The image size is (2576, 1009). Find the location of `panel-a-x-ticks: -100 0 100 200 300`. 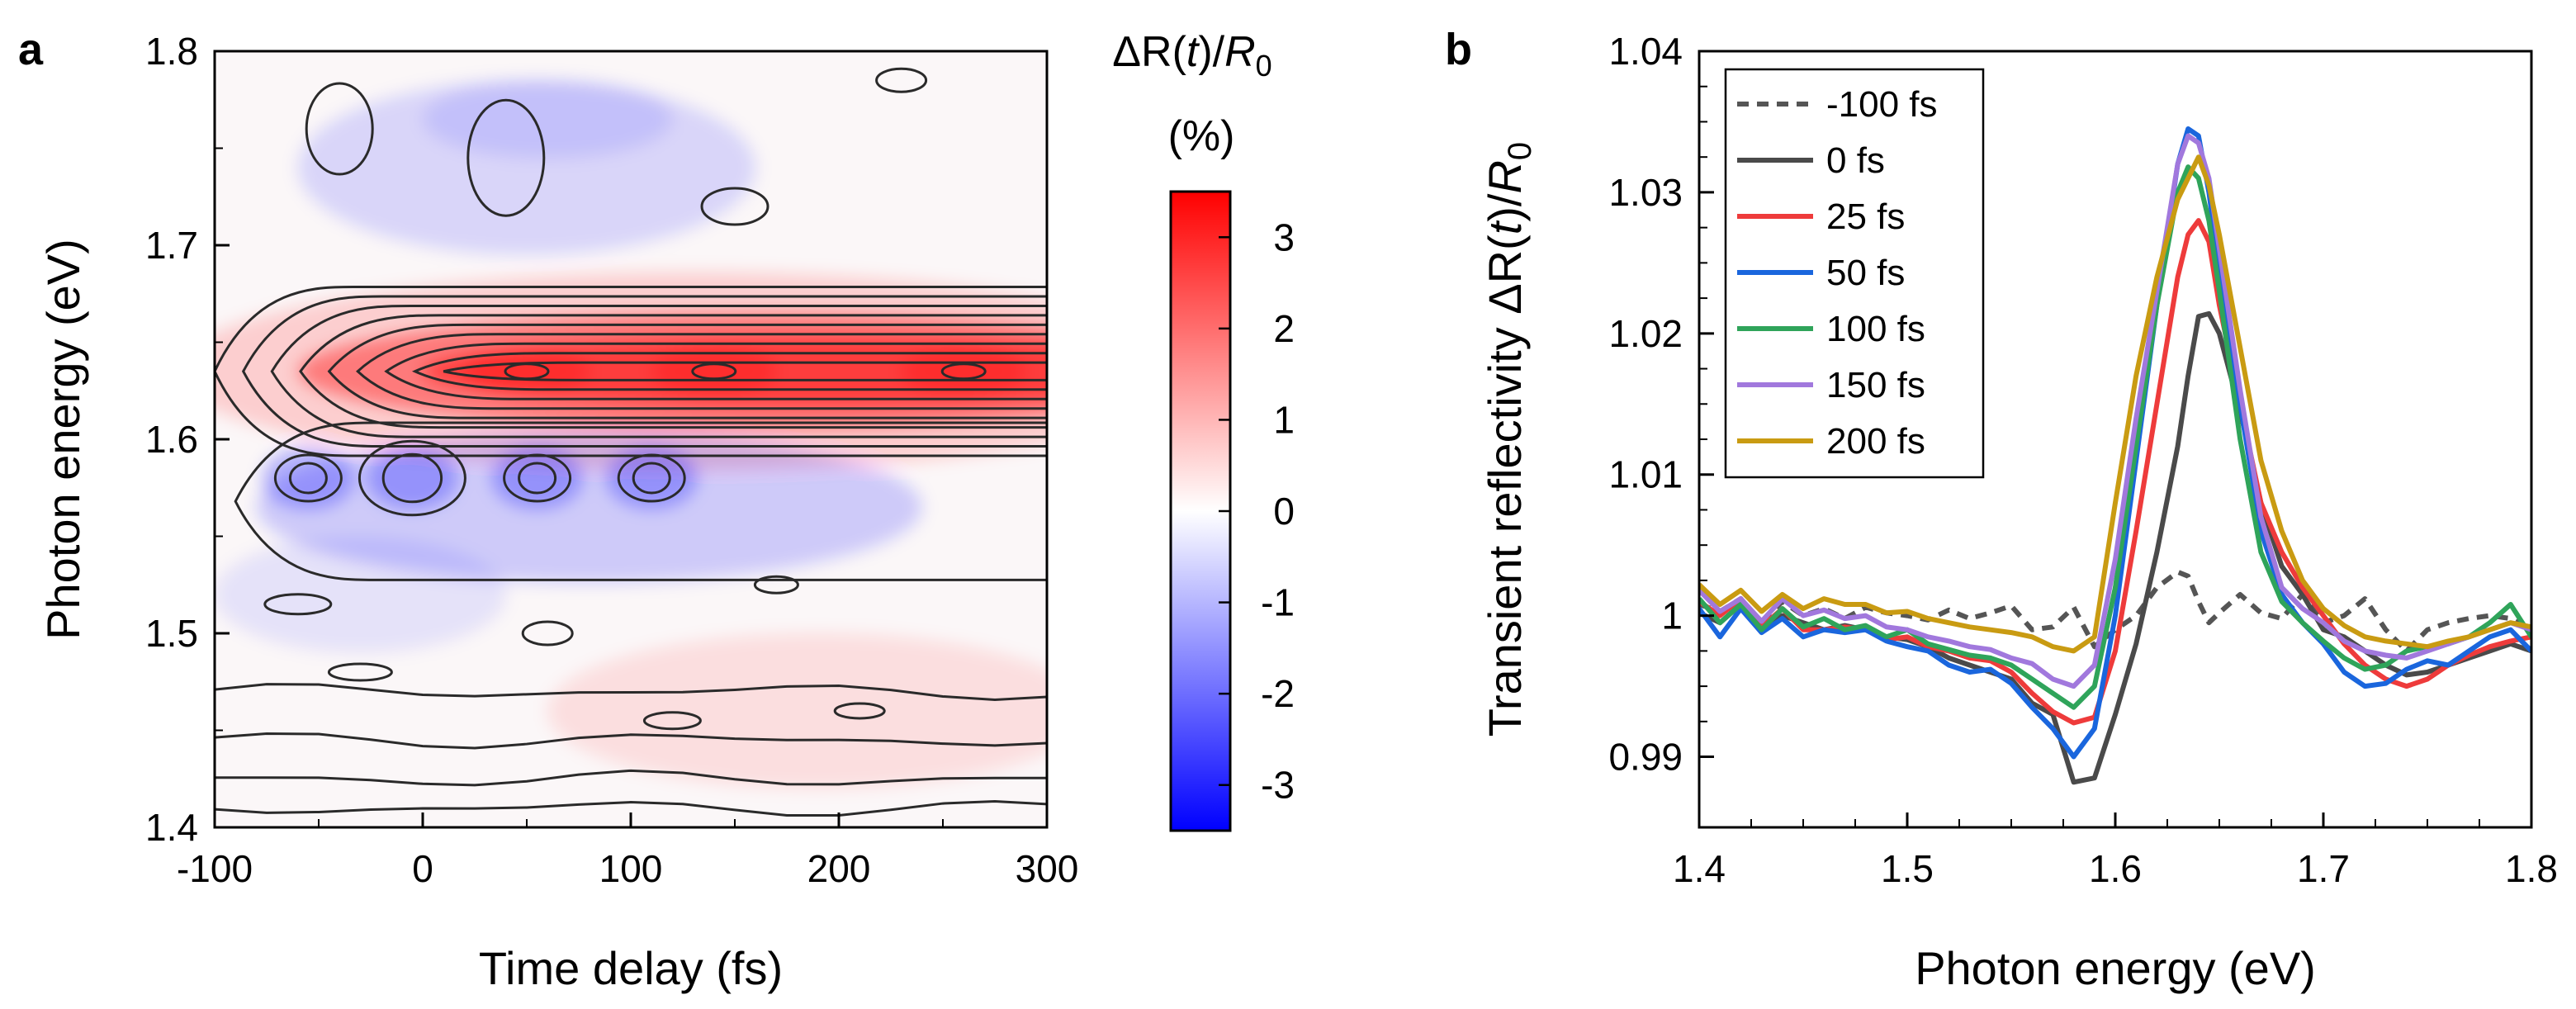

panel-a-x-ticks: -100 0 100 200 300 is located at coordinates (627, 851).